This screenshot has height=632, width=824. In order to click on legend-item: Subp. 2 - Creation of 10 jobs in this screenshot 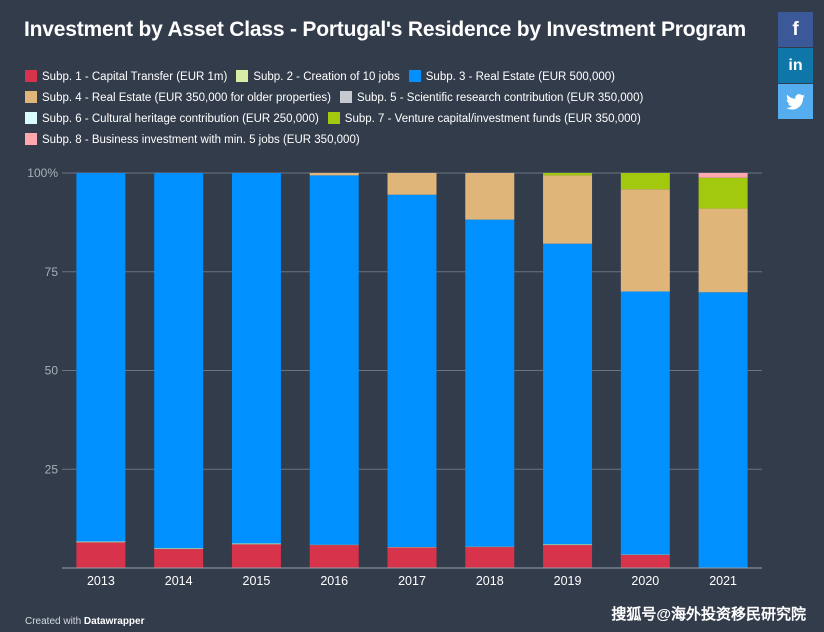, I will do `click(318, 77)`.